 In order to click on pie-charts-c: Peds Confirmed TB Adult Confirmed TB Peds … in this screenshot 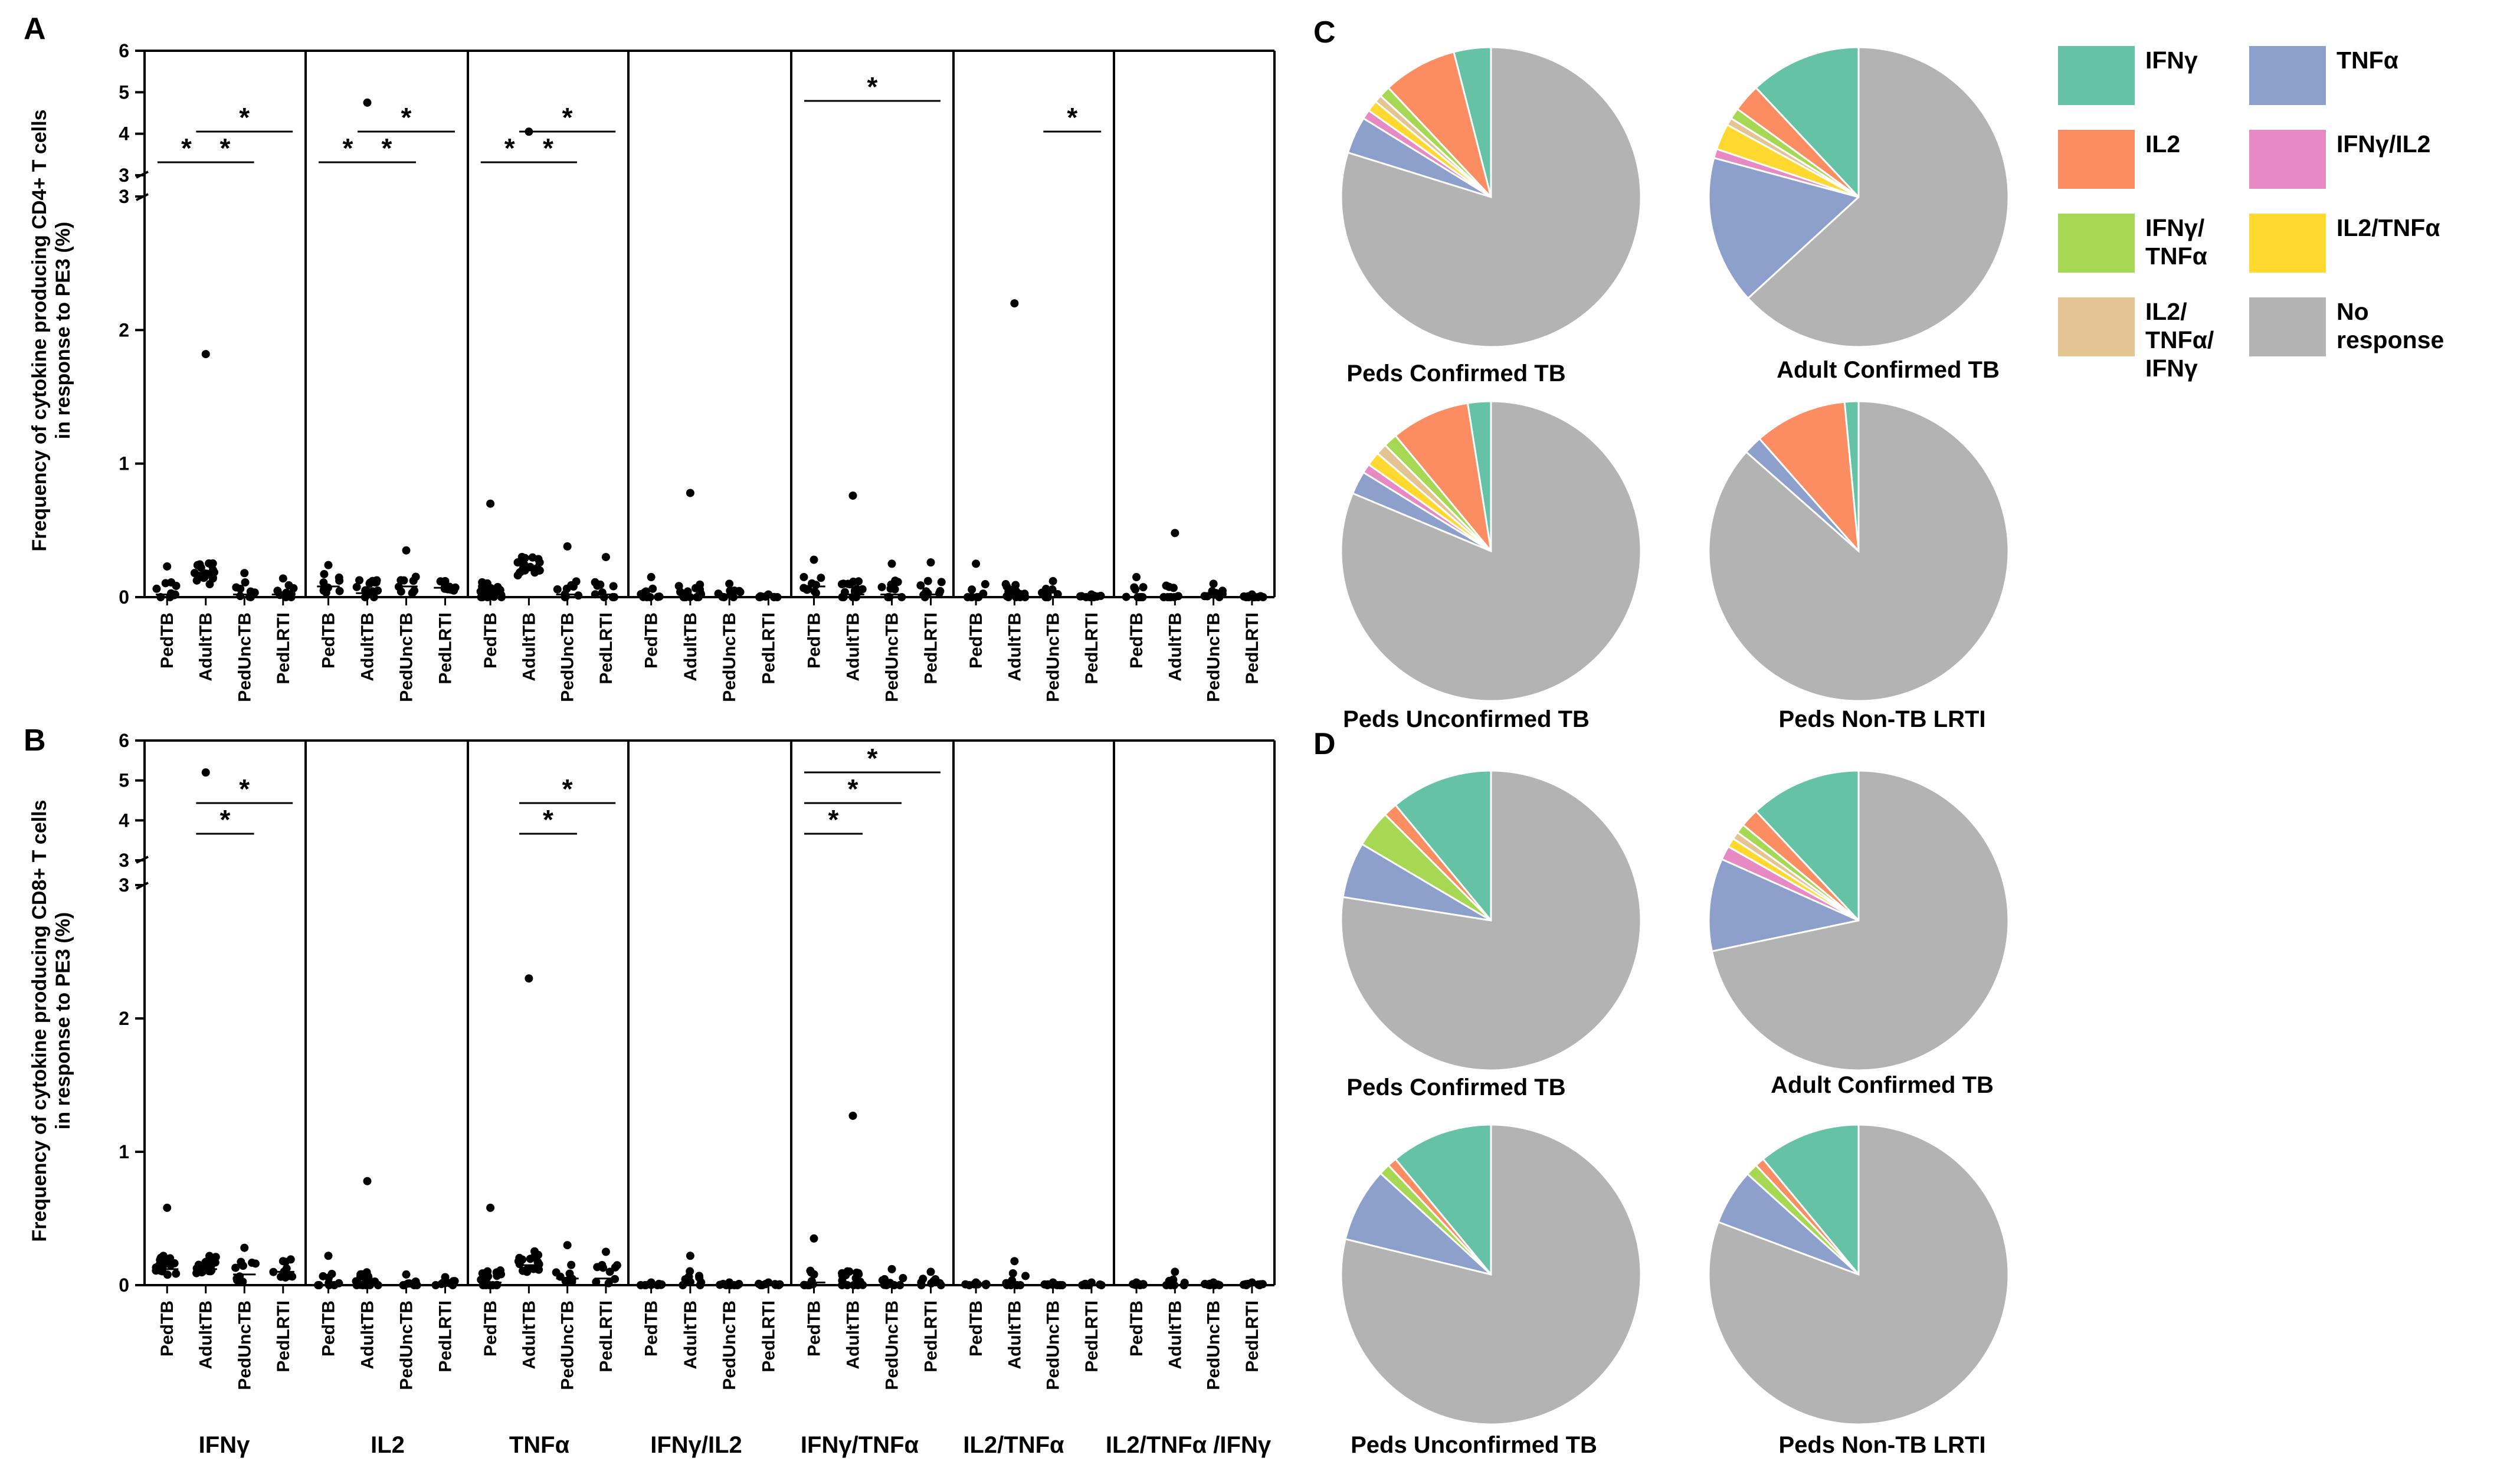, I will do `click(1675, 389)`.